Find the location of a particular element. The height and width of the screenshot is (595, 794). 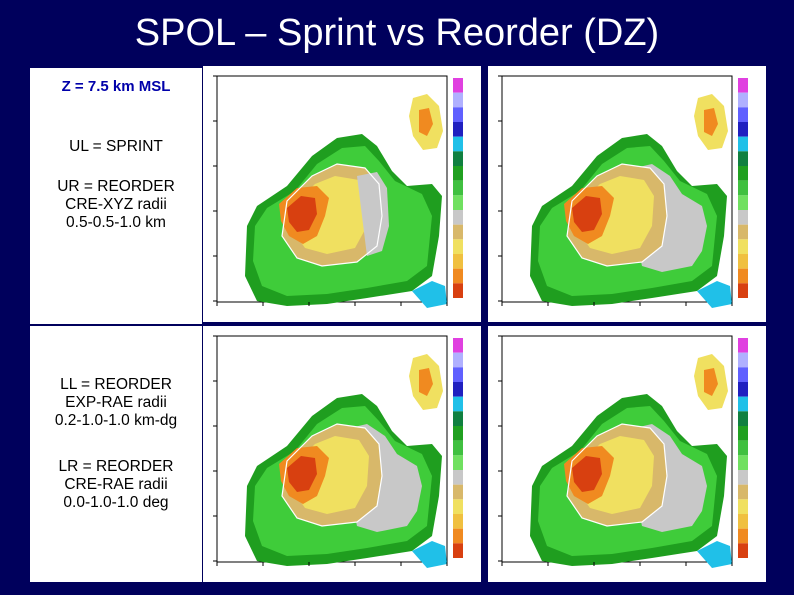

lr-note-line2: CRE-RAE radii is located at coordinates (116, 484).